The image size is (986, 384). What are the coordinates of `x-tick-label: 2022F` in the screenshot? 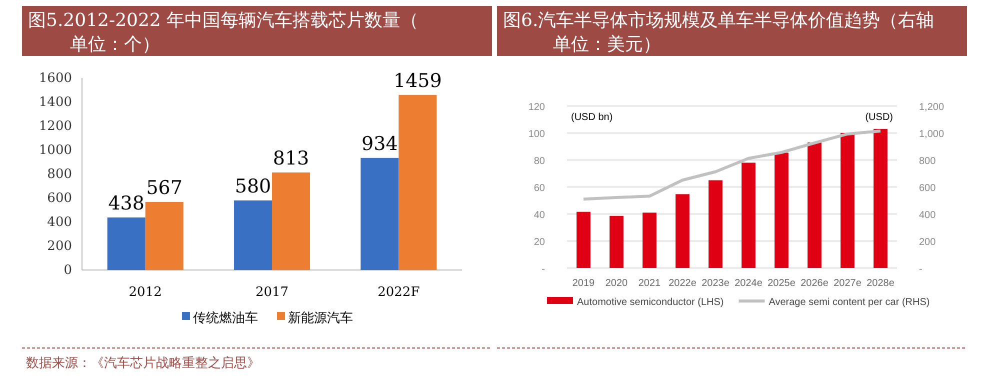 It's located at (399, 292).